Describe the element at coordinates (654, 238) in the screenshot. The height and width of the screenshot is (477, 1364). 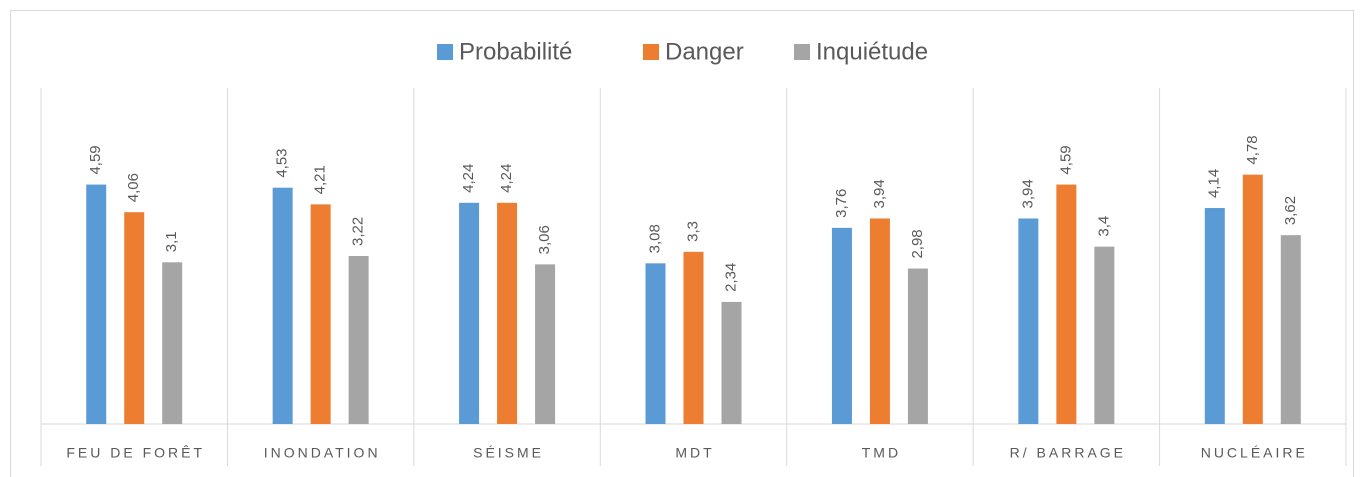
I see `value-label: 3,08` at that location.